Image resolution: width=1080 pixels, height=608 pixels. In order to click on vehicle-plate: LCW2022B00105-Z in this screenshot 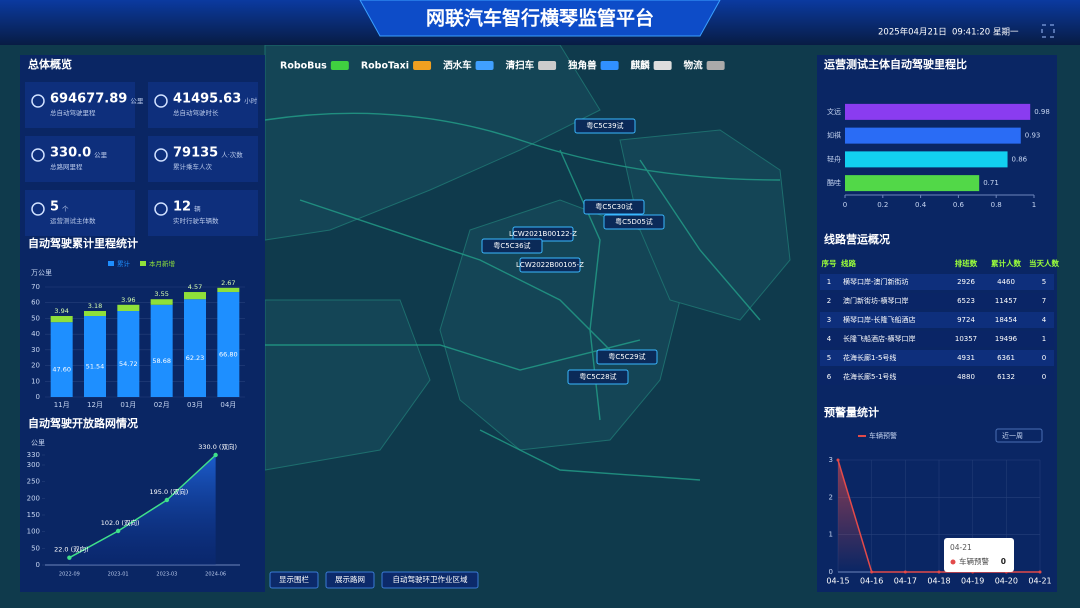, I will do `click(550, 265)`.